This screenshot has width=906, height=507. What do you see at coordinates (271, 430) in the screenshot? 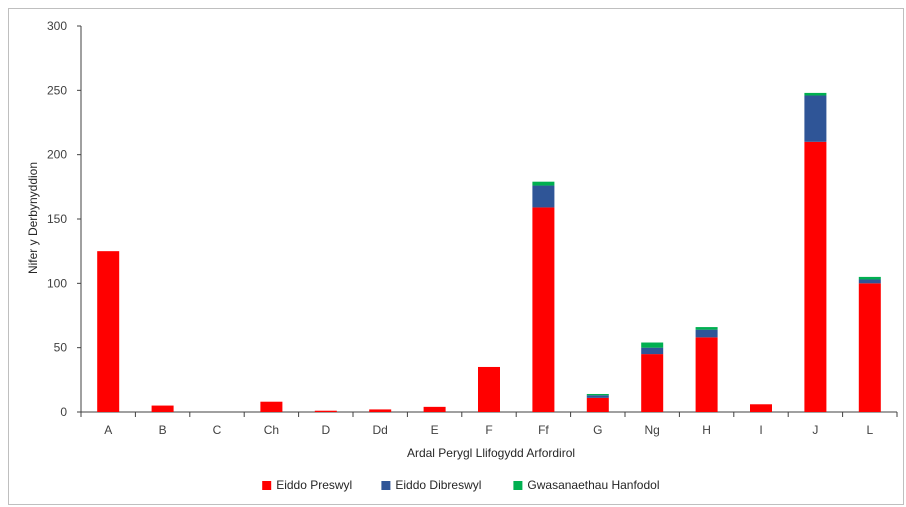
I see `x-tick-label: Ch` at bounding box center [271, 430].